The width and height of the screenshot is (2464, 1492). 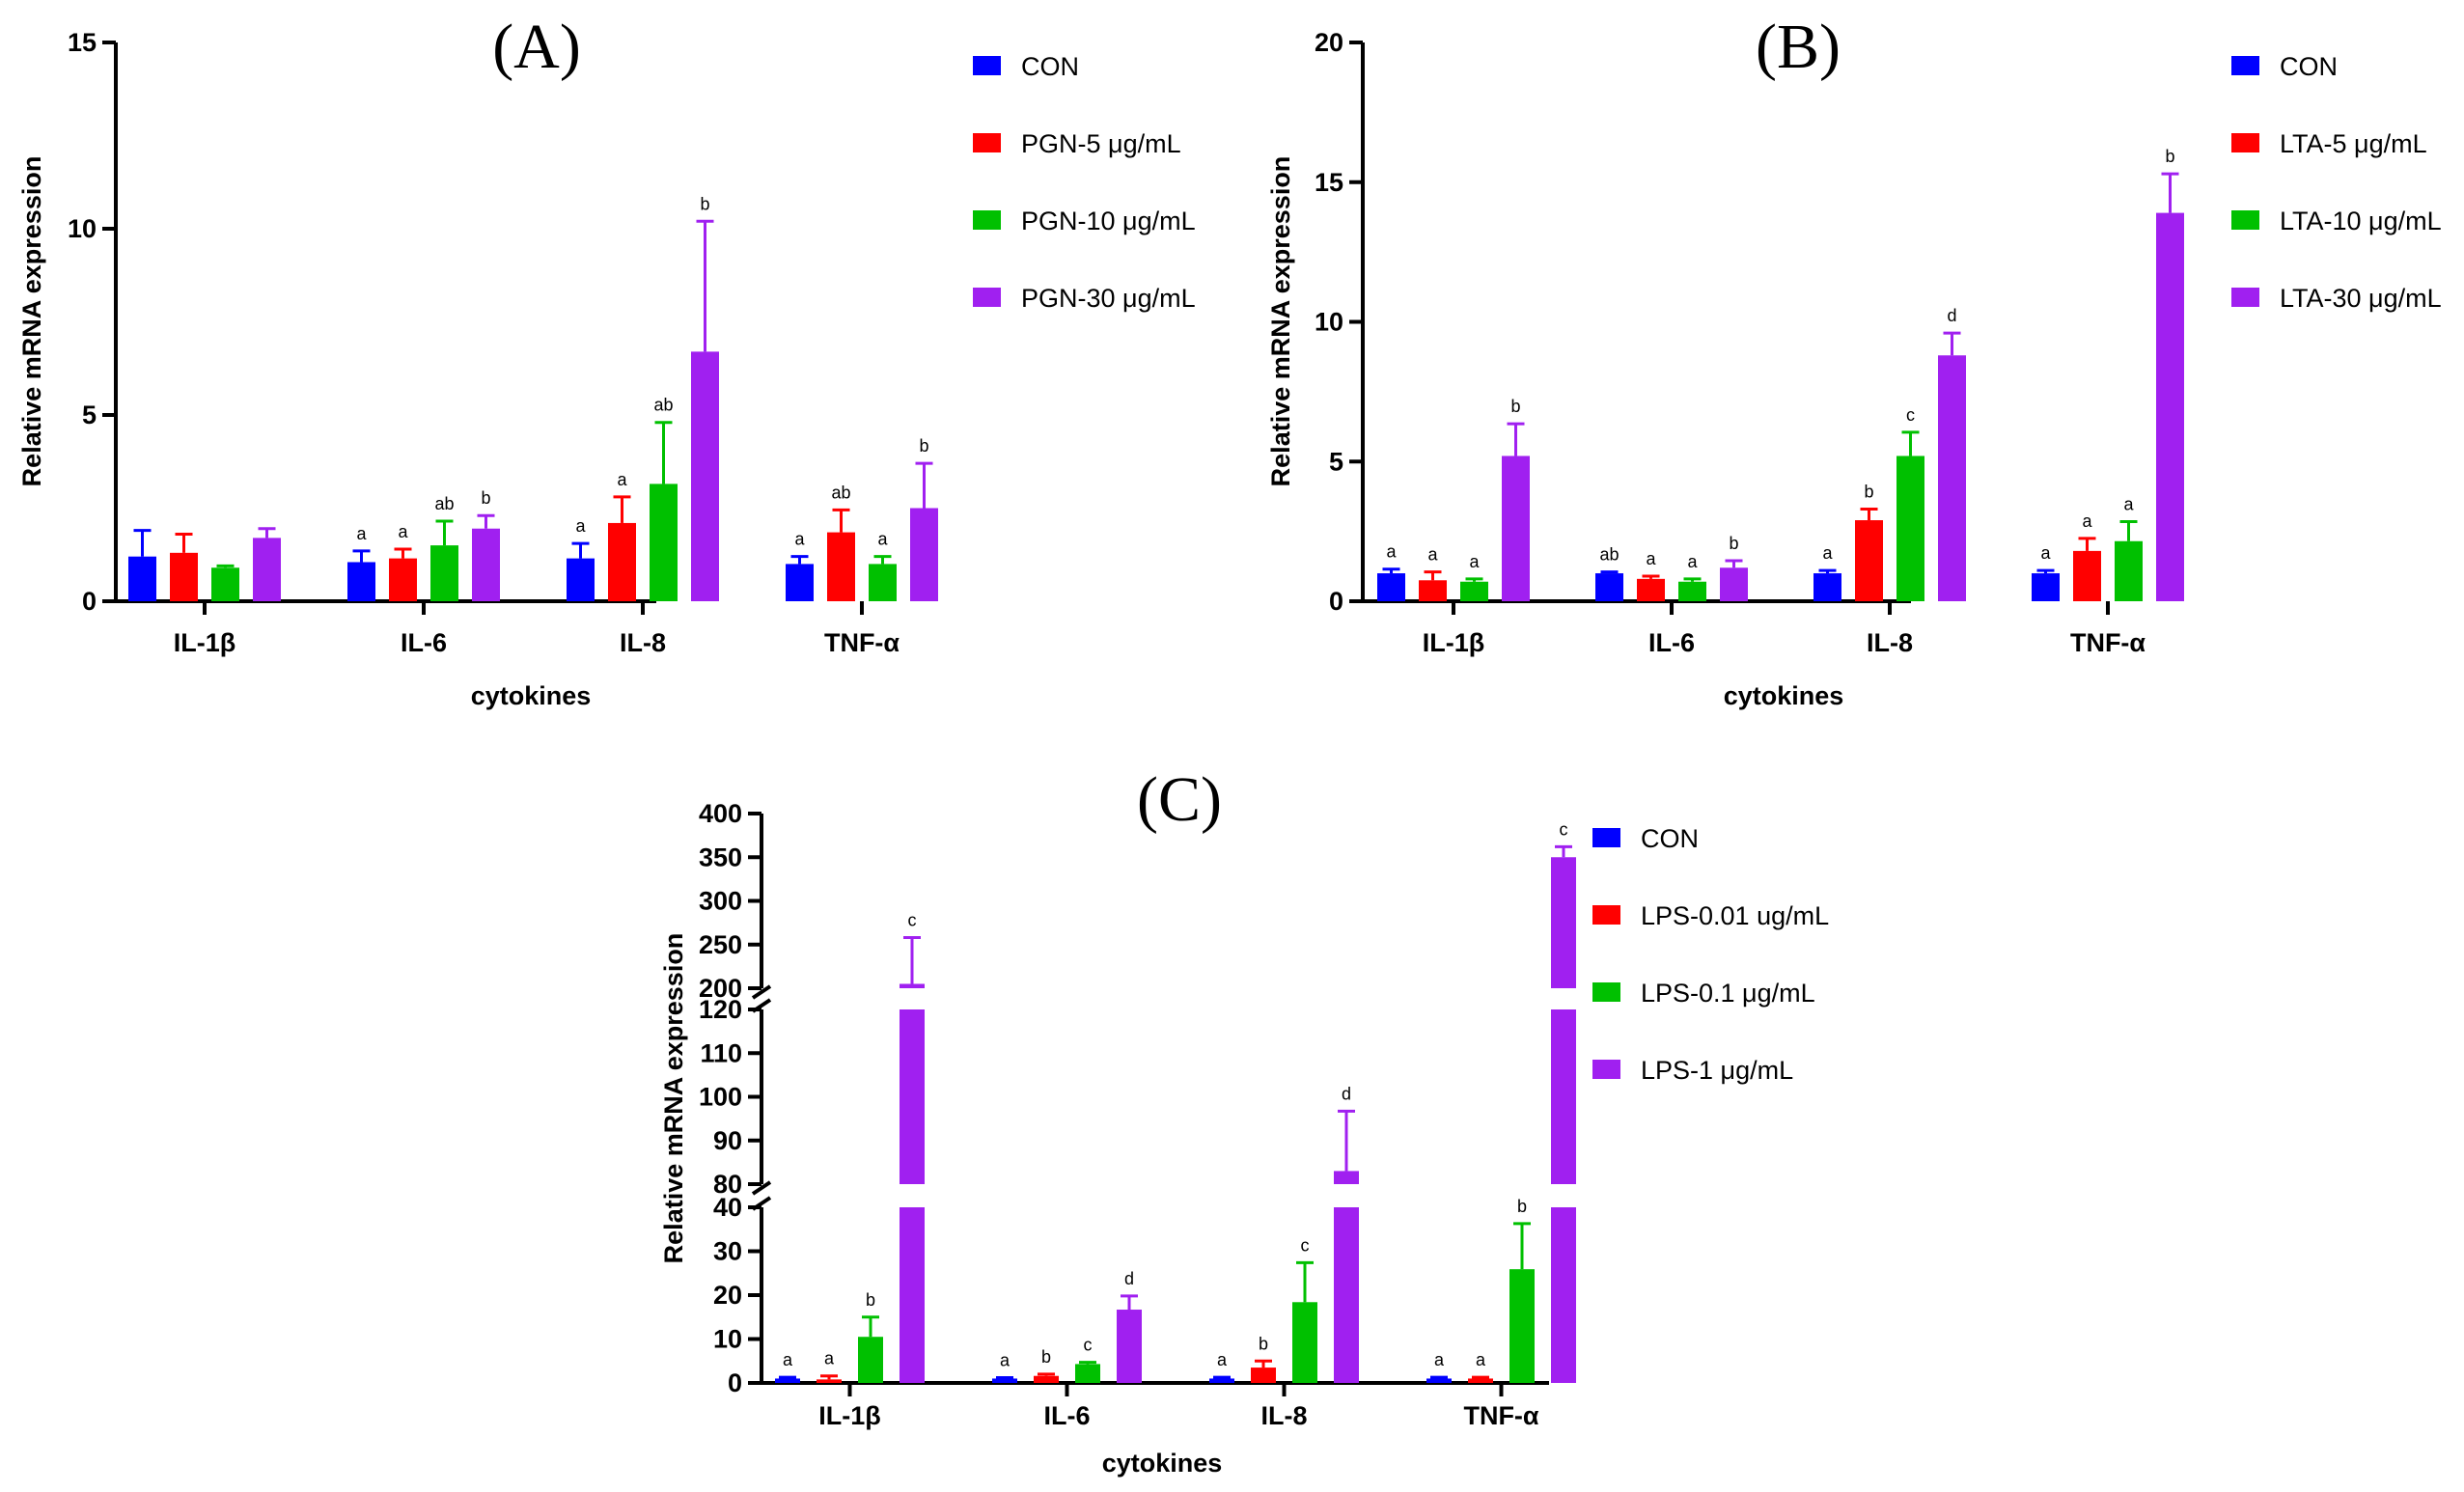 I want to click on y-tick-label: 30, so click(x=727, y=1251).